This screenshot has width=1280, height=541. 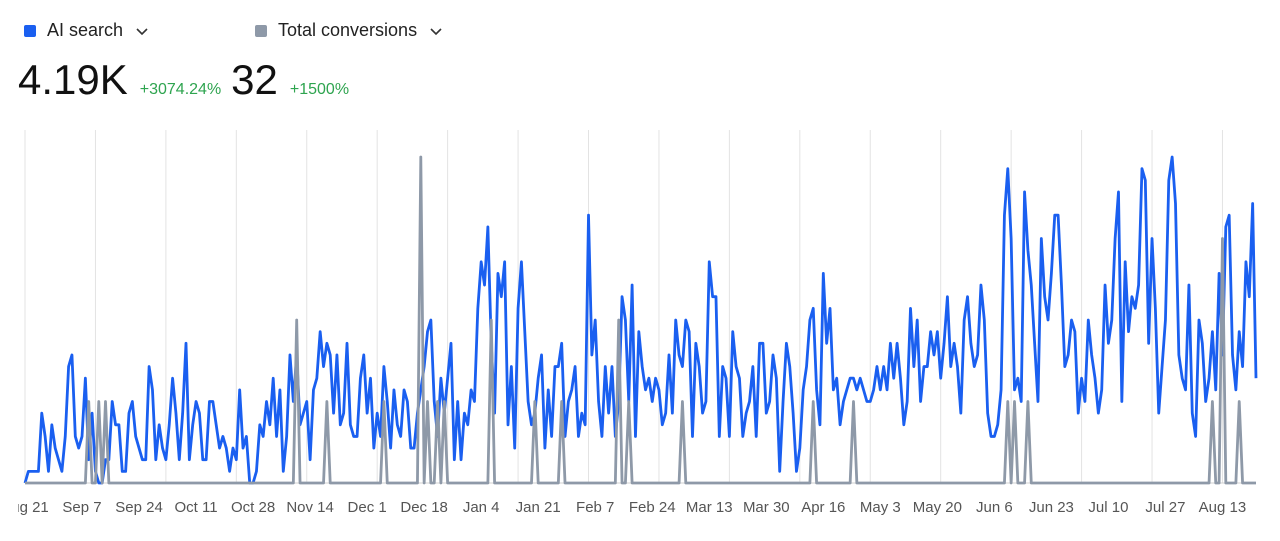 What do you see at coordinates (319, 89) in the screenshot?
I see `change: +1500%` at bounding box center [319, 89].